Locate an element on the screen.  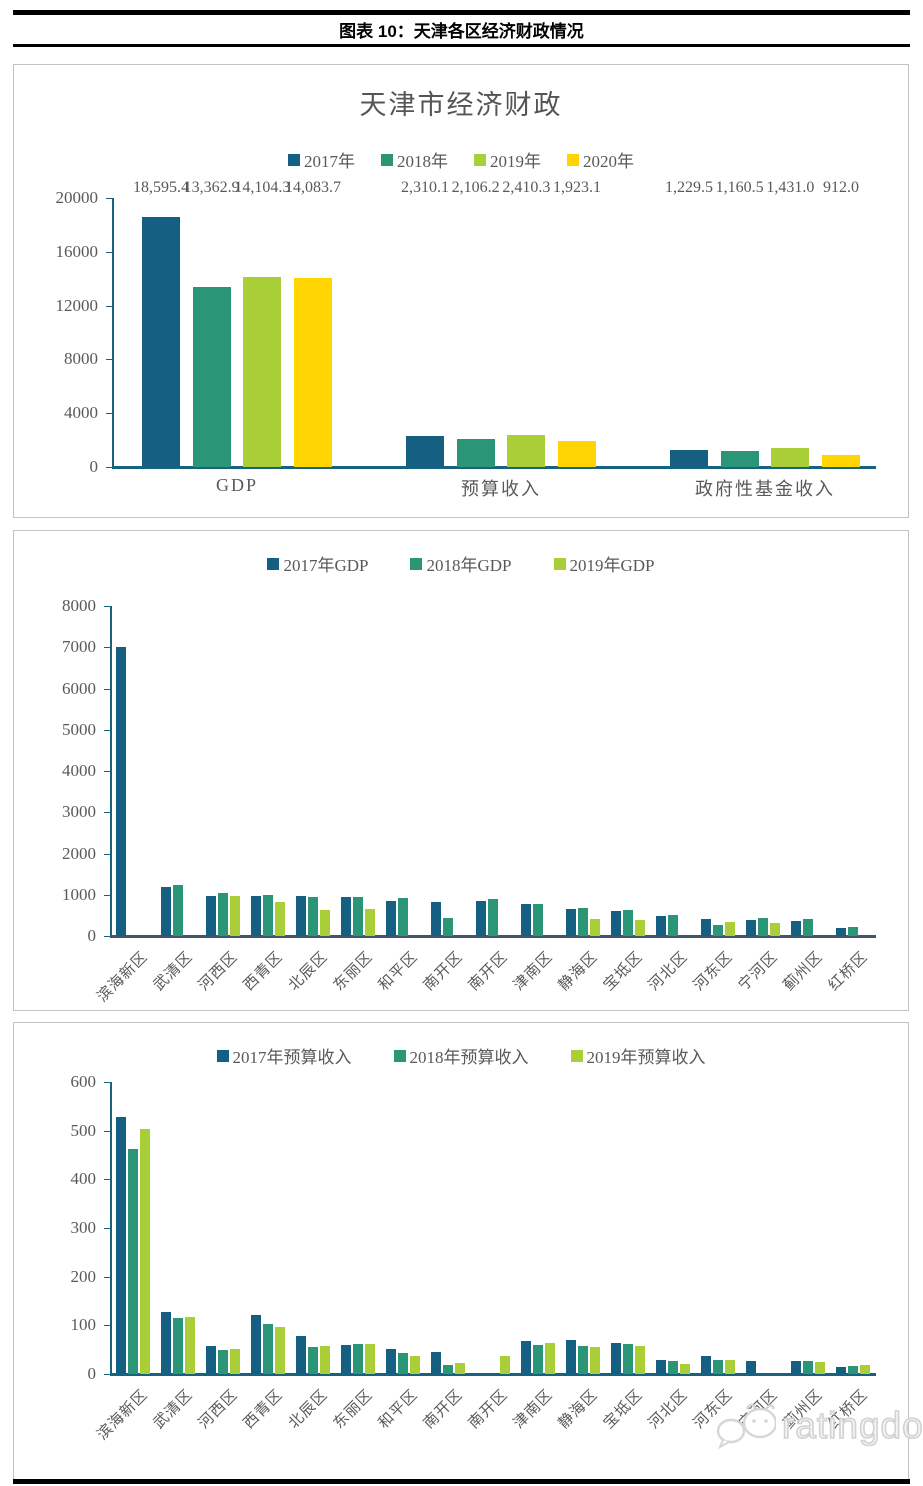
x-axis-label: 红桥区 is located at coordinates (849, 971).